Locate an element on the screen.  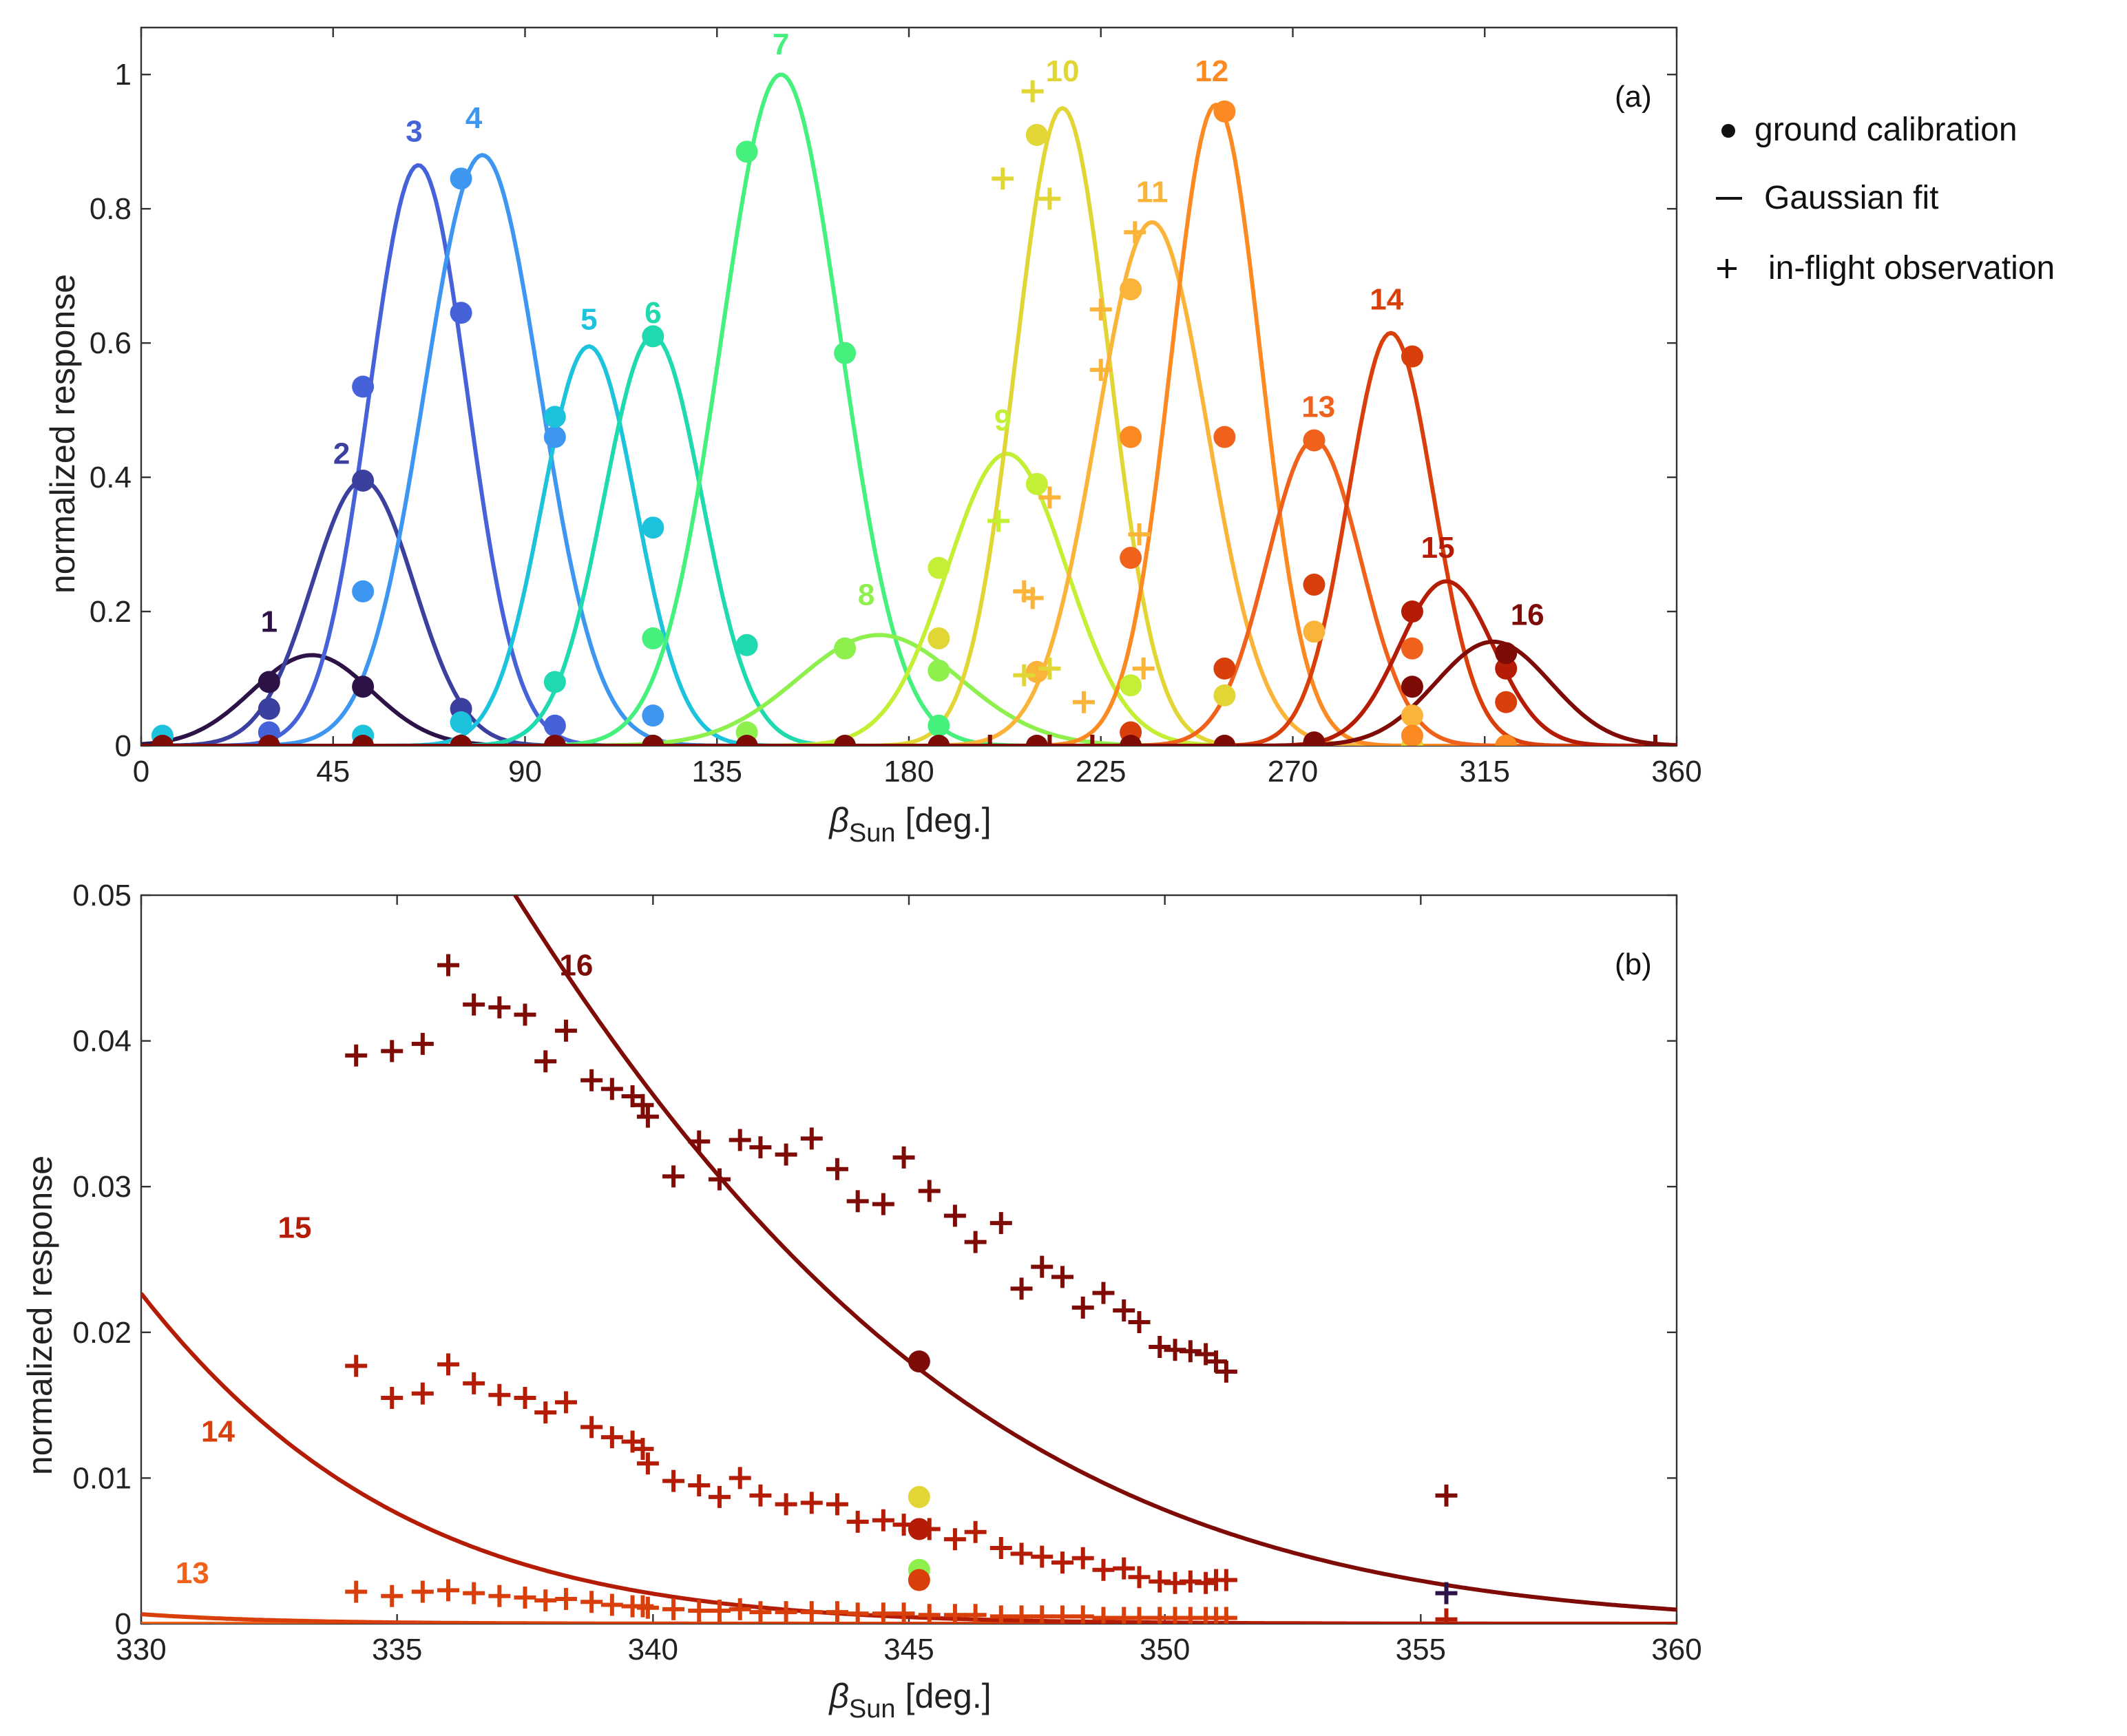
panel-b-y-tick-label: 0.05 is located at coordinates (102, 895).